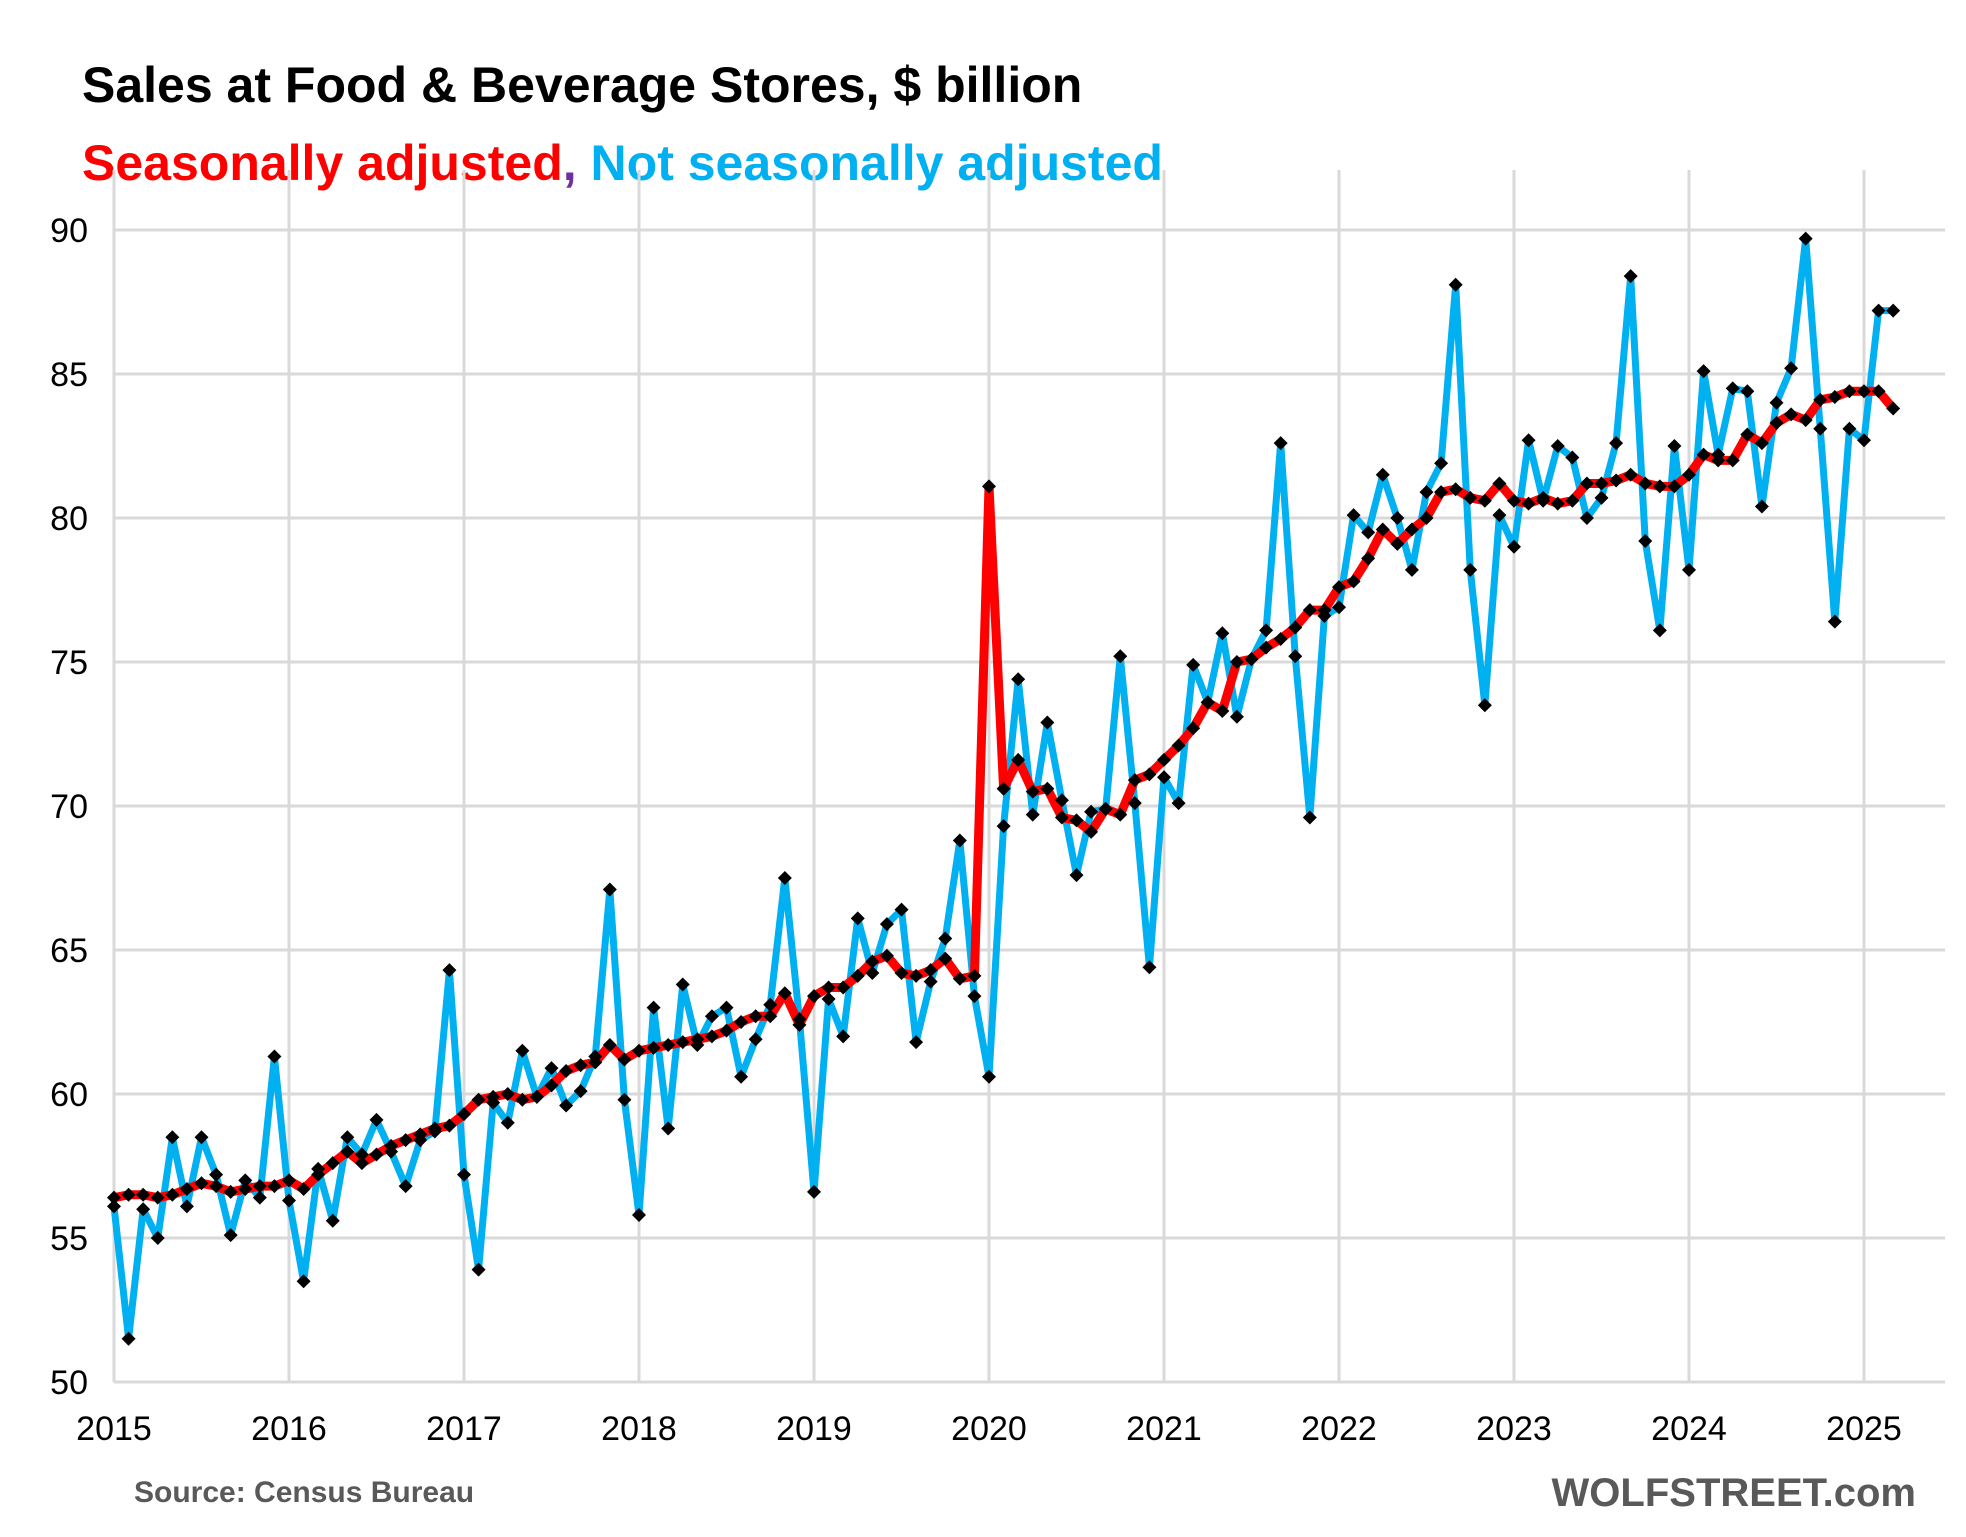 The image size is (1966, 1537). I want to click on x-tick-label: 2021, so click(1164, 1429).